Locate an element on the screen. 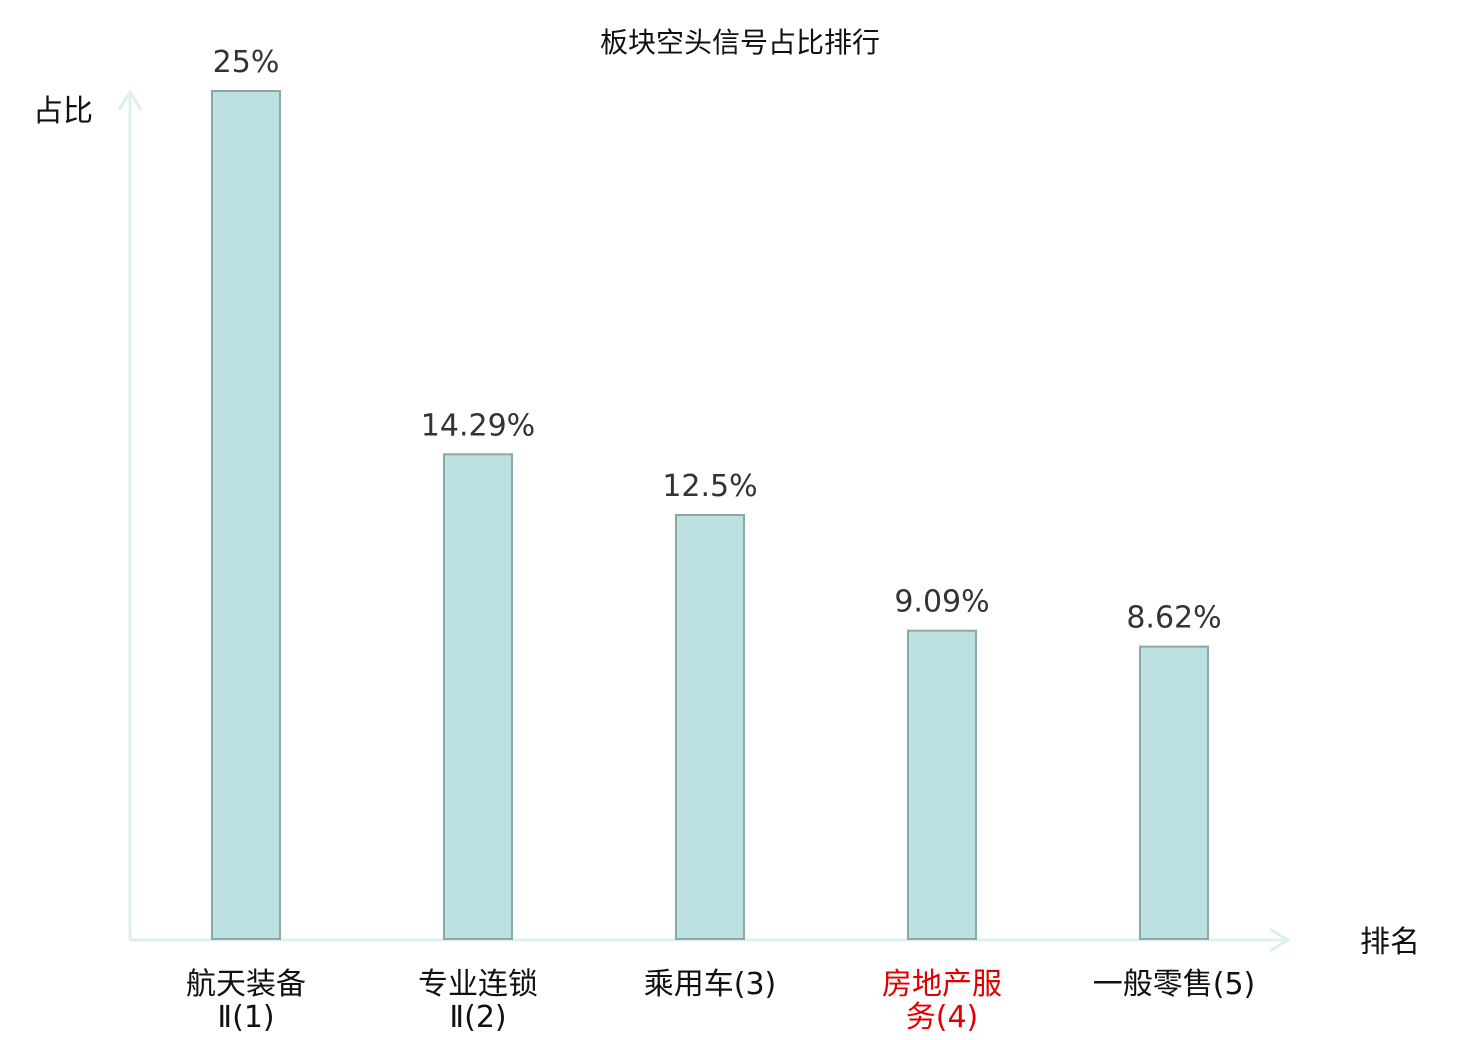 The height and width of the screenshot is (1040, 1480). value-label-3: 12.5% is located at coordinates (709, 486).